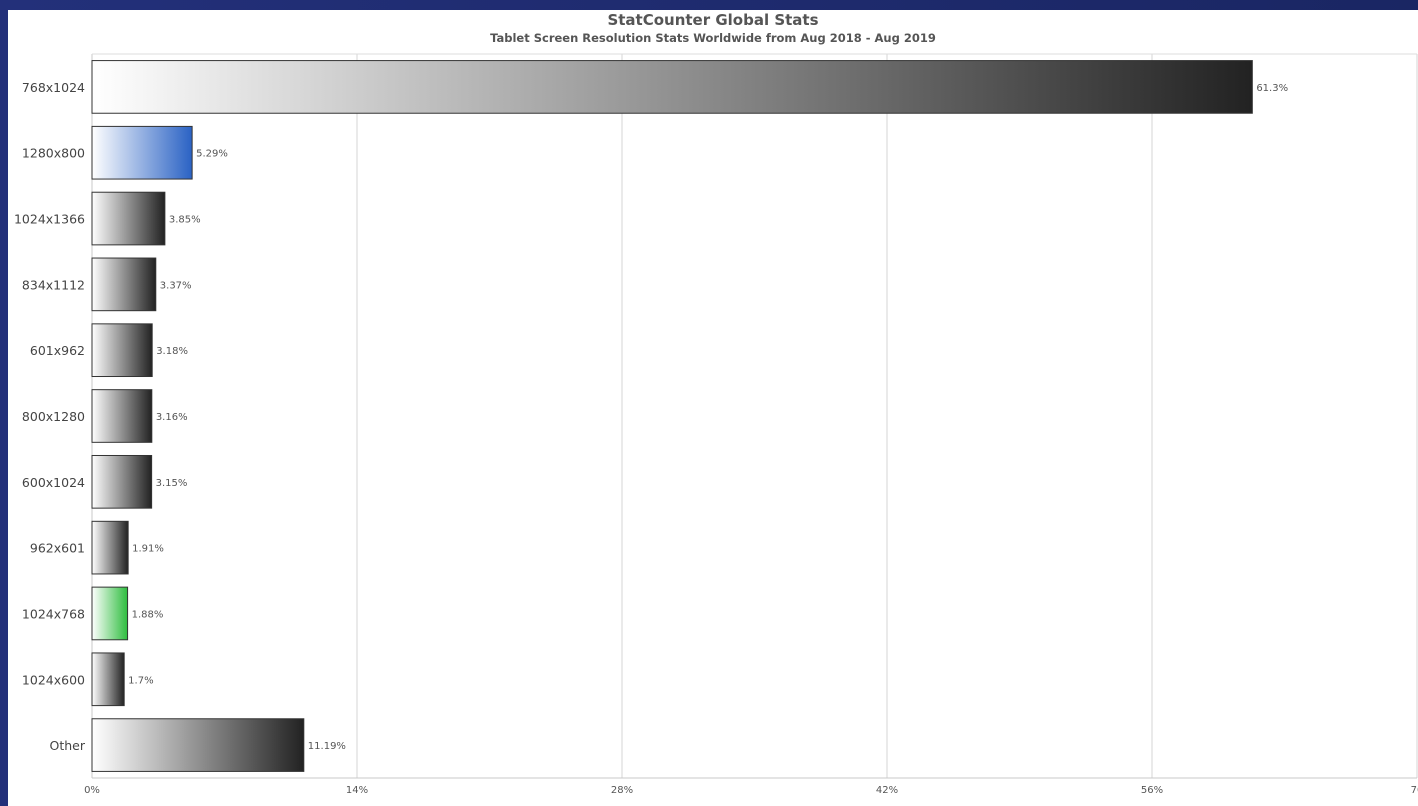 Image resolution: width=1418 pixels, height=806 pixels. I want to click on x-tick-label: 42%, so click(887, 790).